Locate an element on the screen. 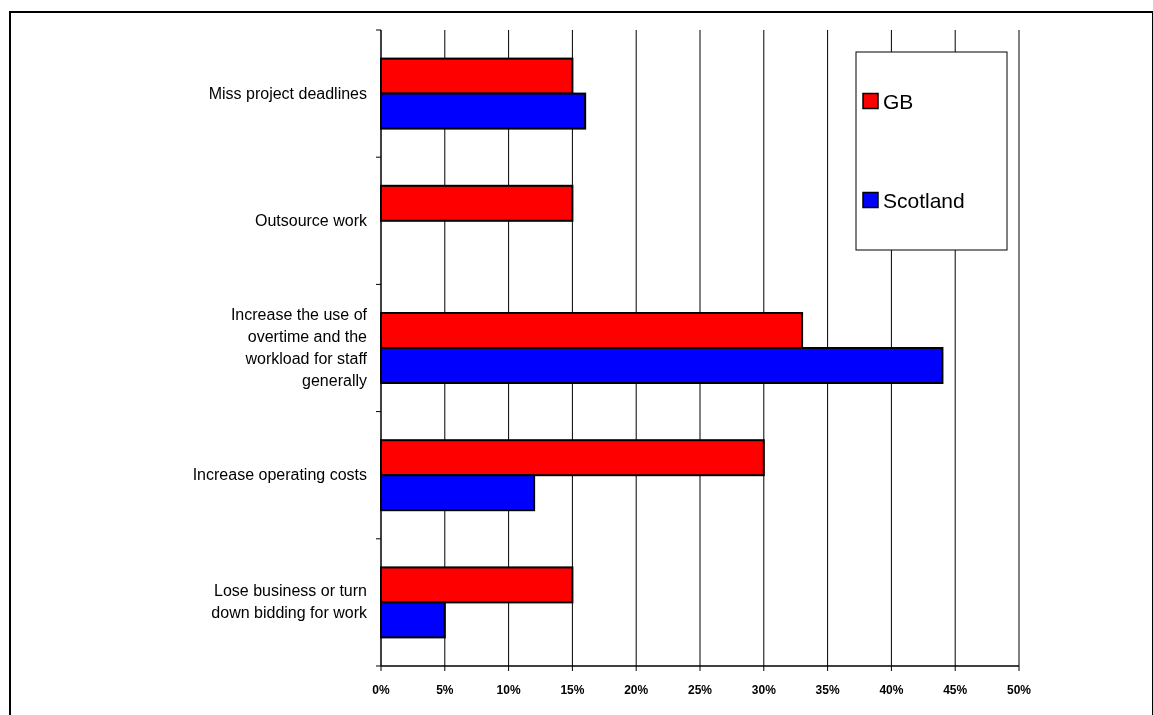  x-tick-label: 10% is located at coordinates (508, 690).